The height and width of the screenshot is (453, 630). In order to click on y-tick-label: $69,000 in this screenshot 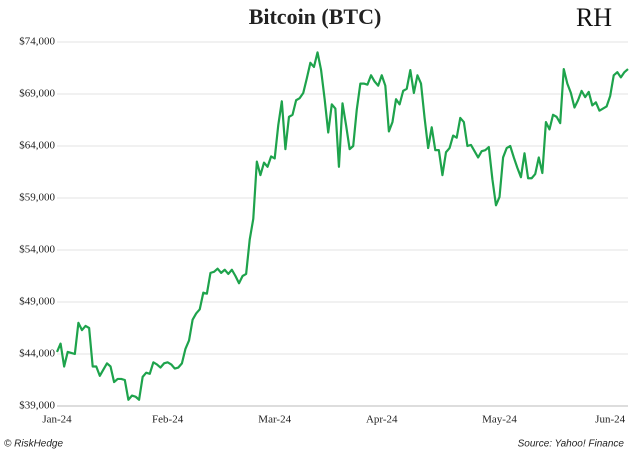, I will do `click(37, 94)`.